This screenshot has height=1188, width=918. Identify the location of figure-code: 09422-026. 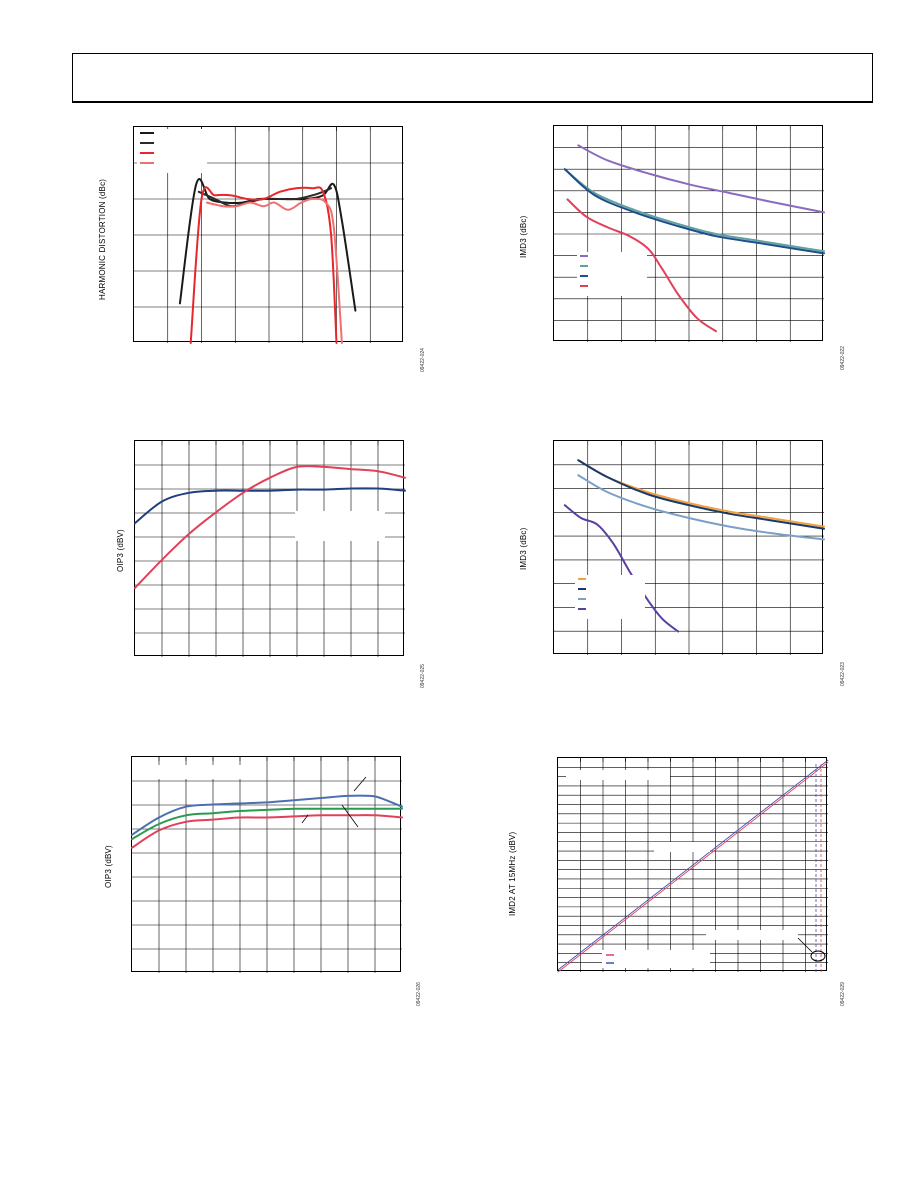
(419, 994).